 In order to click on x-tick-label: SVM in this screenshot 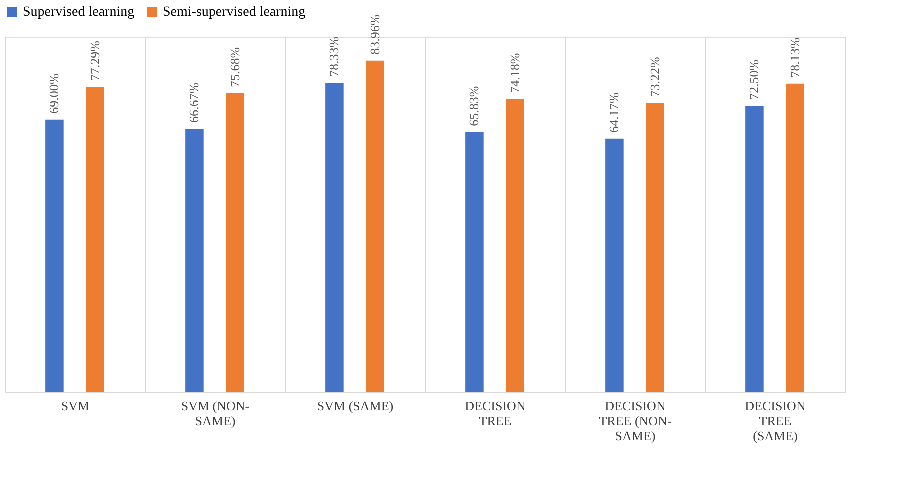, I will do `click(75, 406)`.